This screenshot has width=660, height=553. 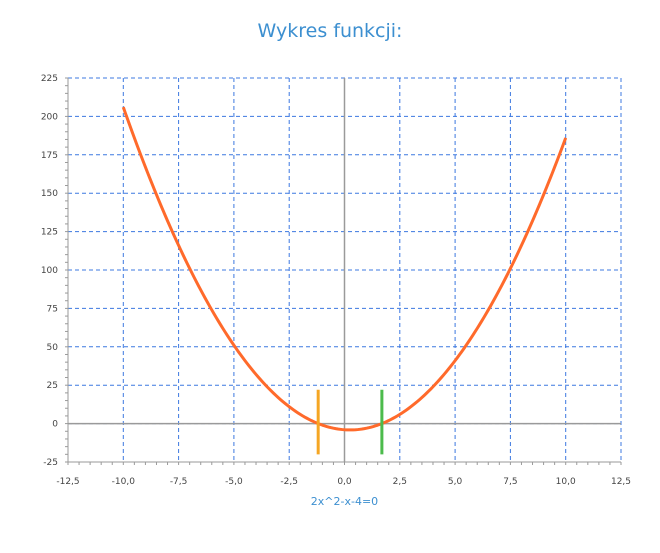 What do you see at coordinates (234, 482) in the screenshot?
I see `x-tick-label: -5,0` at bounding box center [234, 482].